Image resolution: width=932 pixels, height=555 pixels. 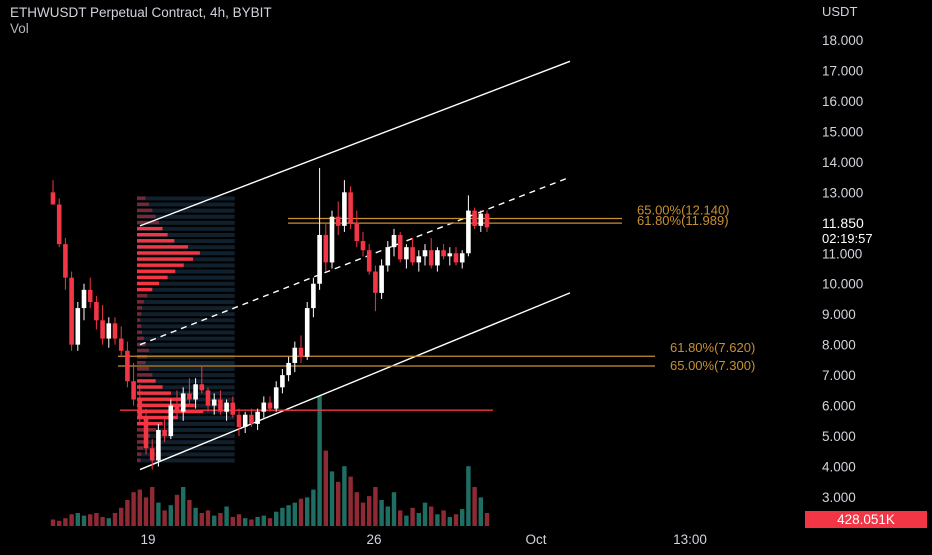 I want to click on price-tick-label: 3.000, so click(x=839, y=497).